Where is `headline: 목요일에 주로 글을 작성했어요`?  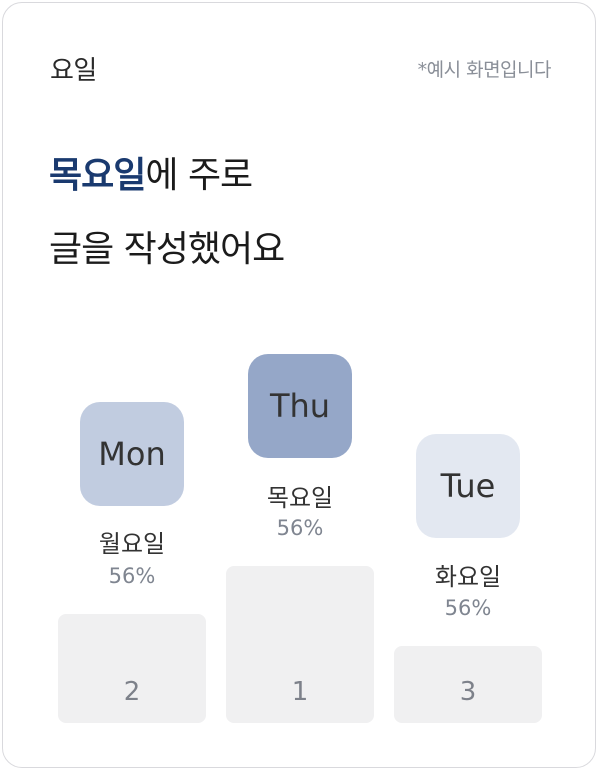 headline: 목요일에 주로 글을 작성했어요 is located at coordinates (167, 213).